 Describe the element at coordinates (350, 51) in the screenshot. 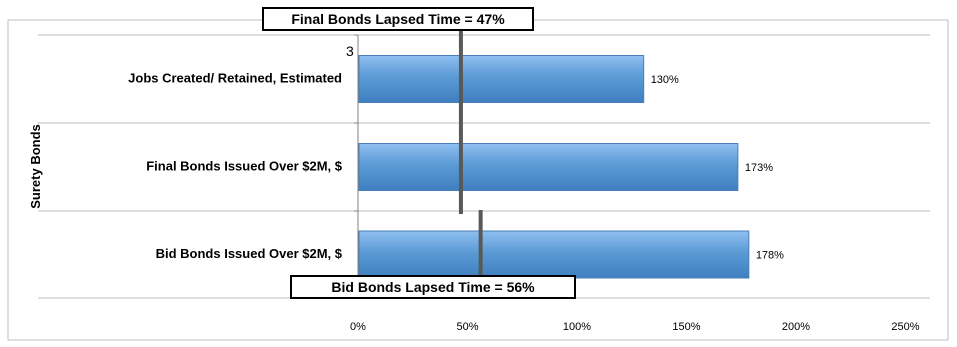

I see `stray-label: 3` at that location.